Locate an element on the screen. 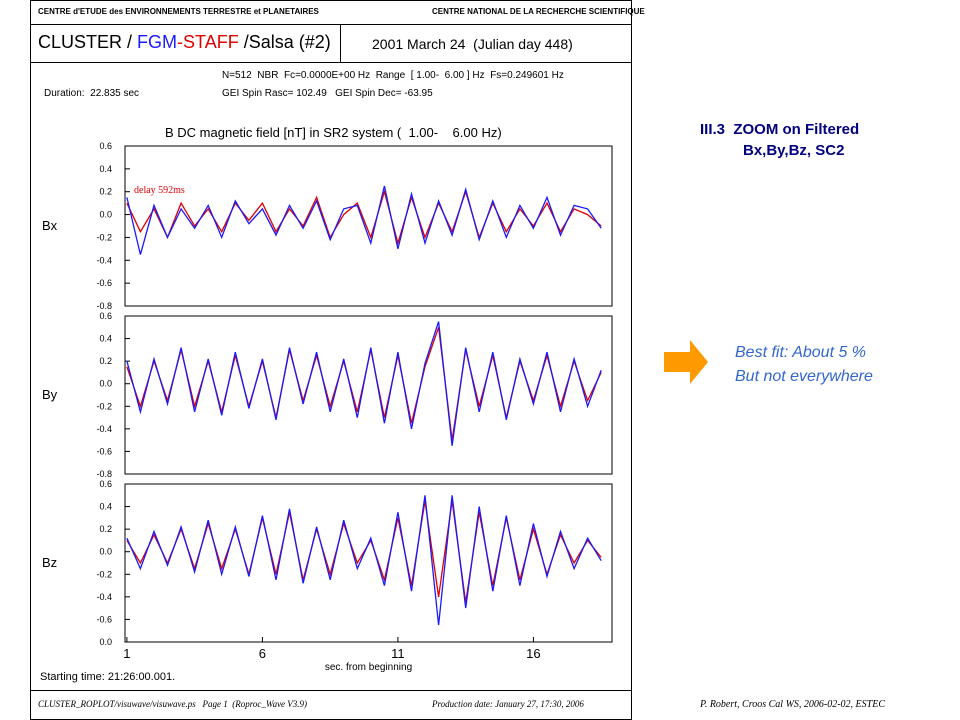 This screenshot has width=960, height=720. y-axis-label: By is located at coordinates (50, 394).